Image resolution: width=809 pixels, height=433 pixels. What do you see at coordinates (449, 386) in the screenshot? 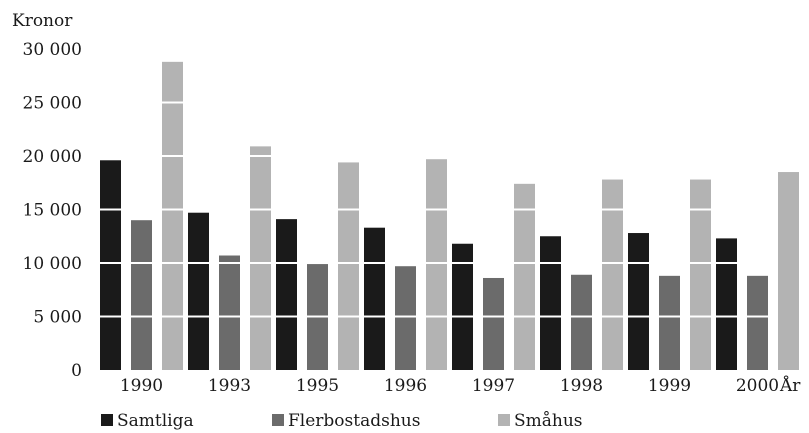
I see `x-axis-ticks: 1990 1993 1995 1996 1997 1998 1999 2000` at bounding box center [449, 386].